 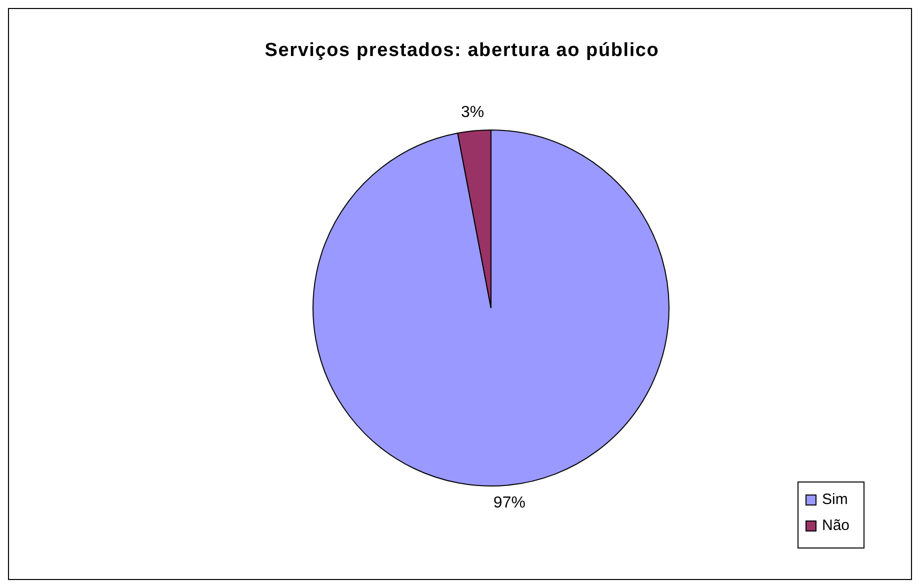 What do you see at coordinates (836, 525) in the screenshot?
I see `legend-label: Não` at bounding box center [836, 525].